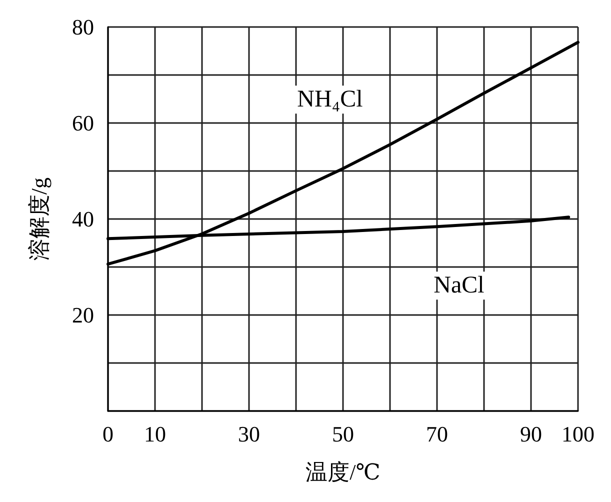 This screenshot has width=611, height=502. What do you see at coordinates (578, 434) in the screenshot?
I see `x-tick-label: 100` at bounding box center [578, 434].